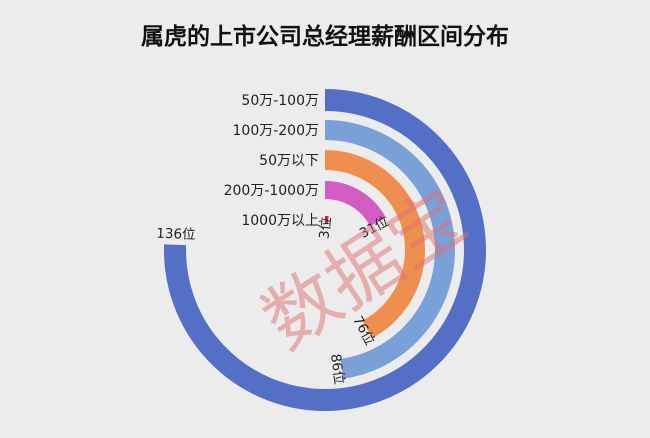  Describe the element at coordinates (280, 221) in the screenshot. I see `ring-5-category-label: 1000万以上` at that location.